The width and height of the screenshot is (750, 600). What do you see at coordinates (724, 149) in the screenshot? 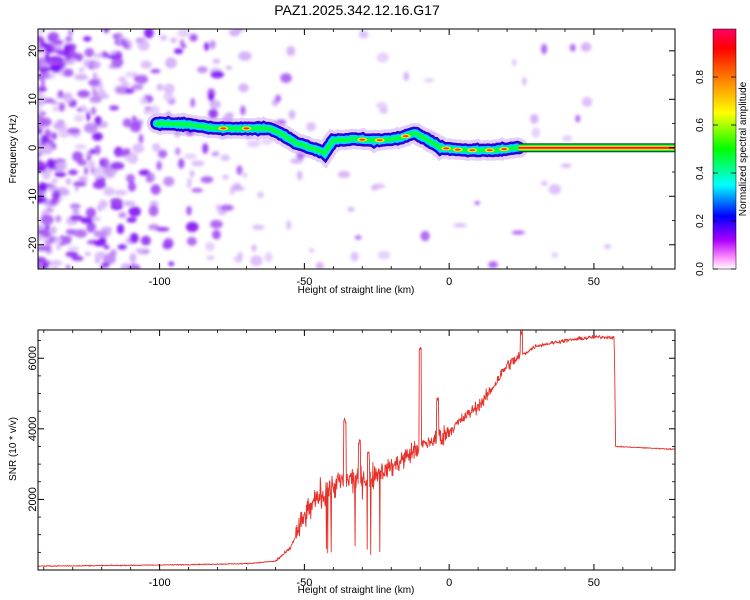
I see `colorbar-gradient` at bounding box center [724, 149].